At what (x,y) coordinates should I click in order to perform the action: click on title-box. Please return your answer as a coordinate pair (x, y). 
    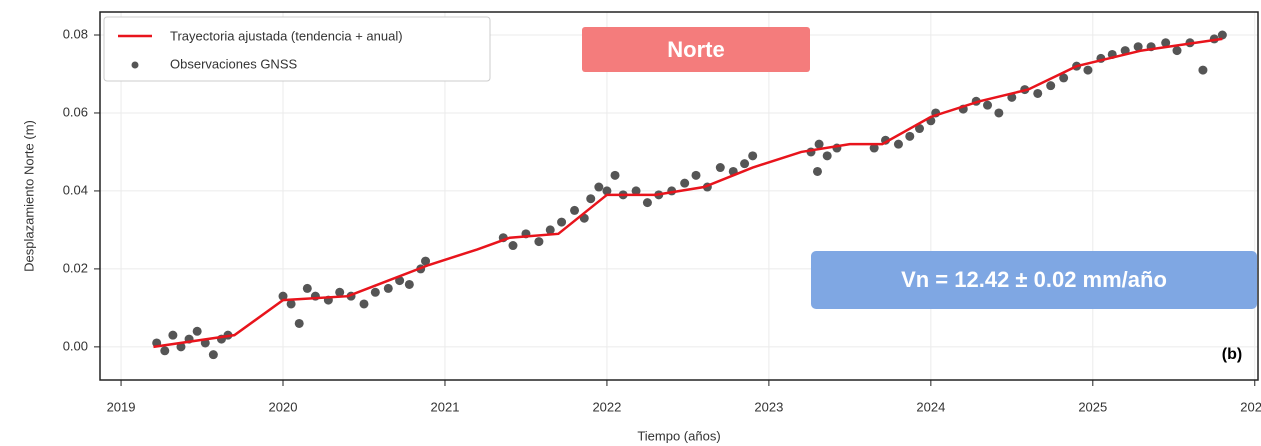
    Looking at the image, I should click on (696, 49).